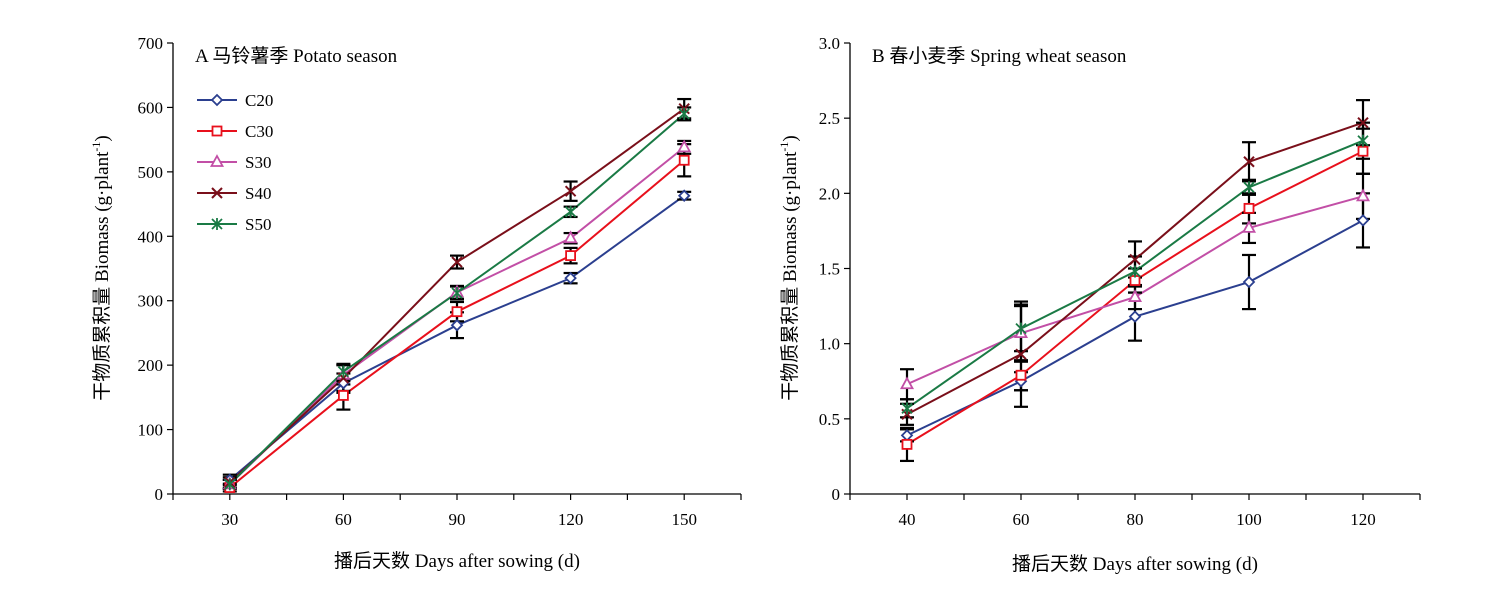  Describe the element at coordinates (151, 107) in the screenshot. I see `y-tick-label: 600` at that location.